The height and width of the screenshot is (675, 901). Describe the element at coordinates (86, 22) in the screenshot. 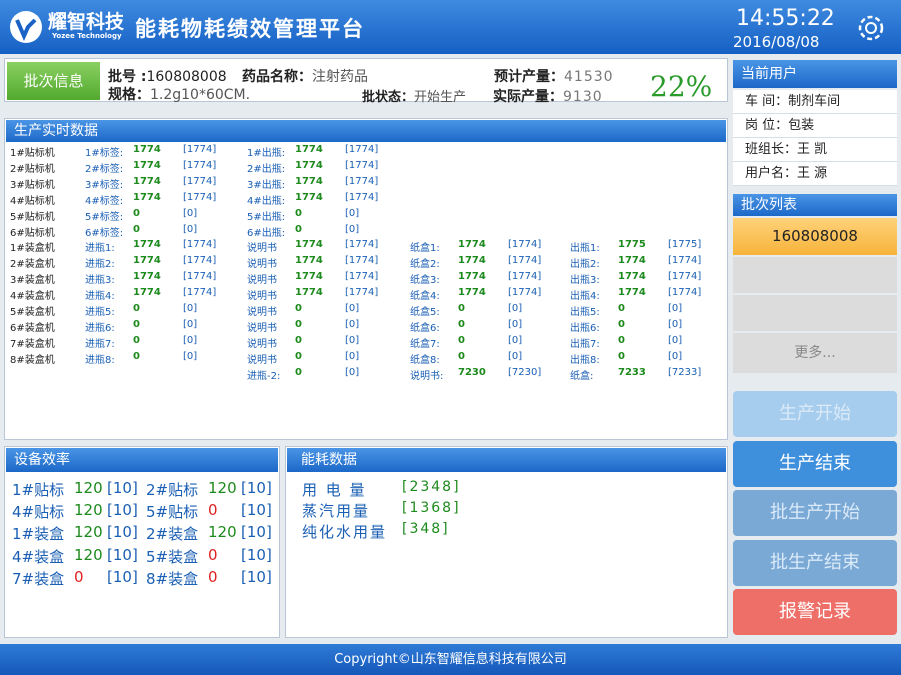

I see `logo-text: 耀智科技` at that location.